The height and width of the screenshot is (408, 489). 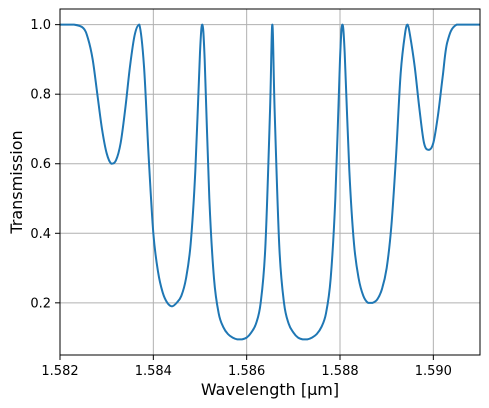 I want to click on x-tick-label: 1.590, so click(x=433, y=371).